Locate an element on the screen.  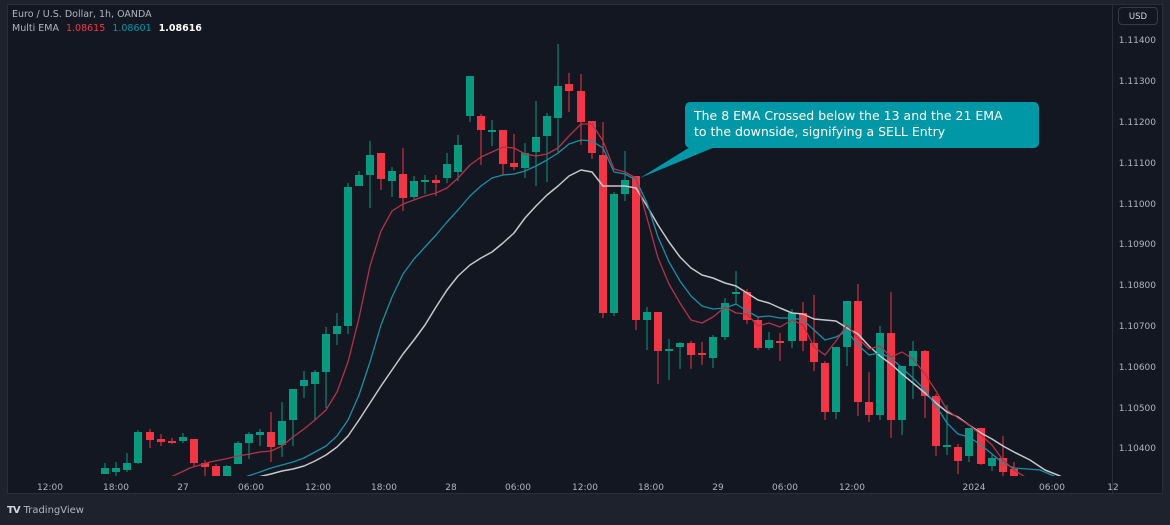
time-tick-label: 2024 is located at coordinates (974, 488).